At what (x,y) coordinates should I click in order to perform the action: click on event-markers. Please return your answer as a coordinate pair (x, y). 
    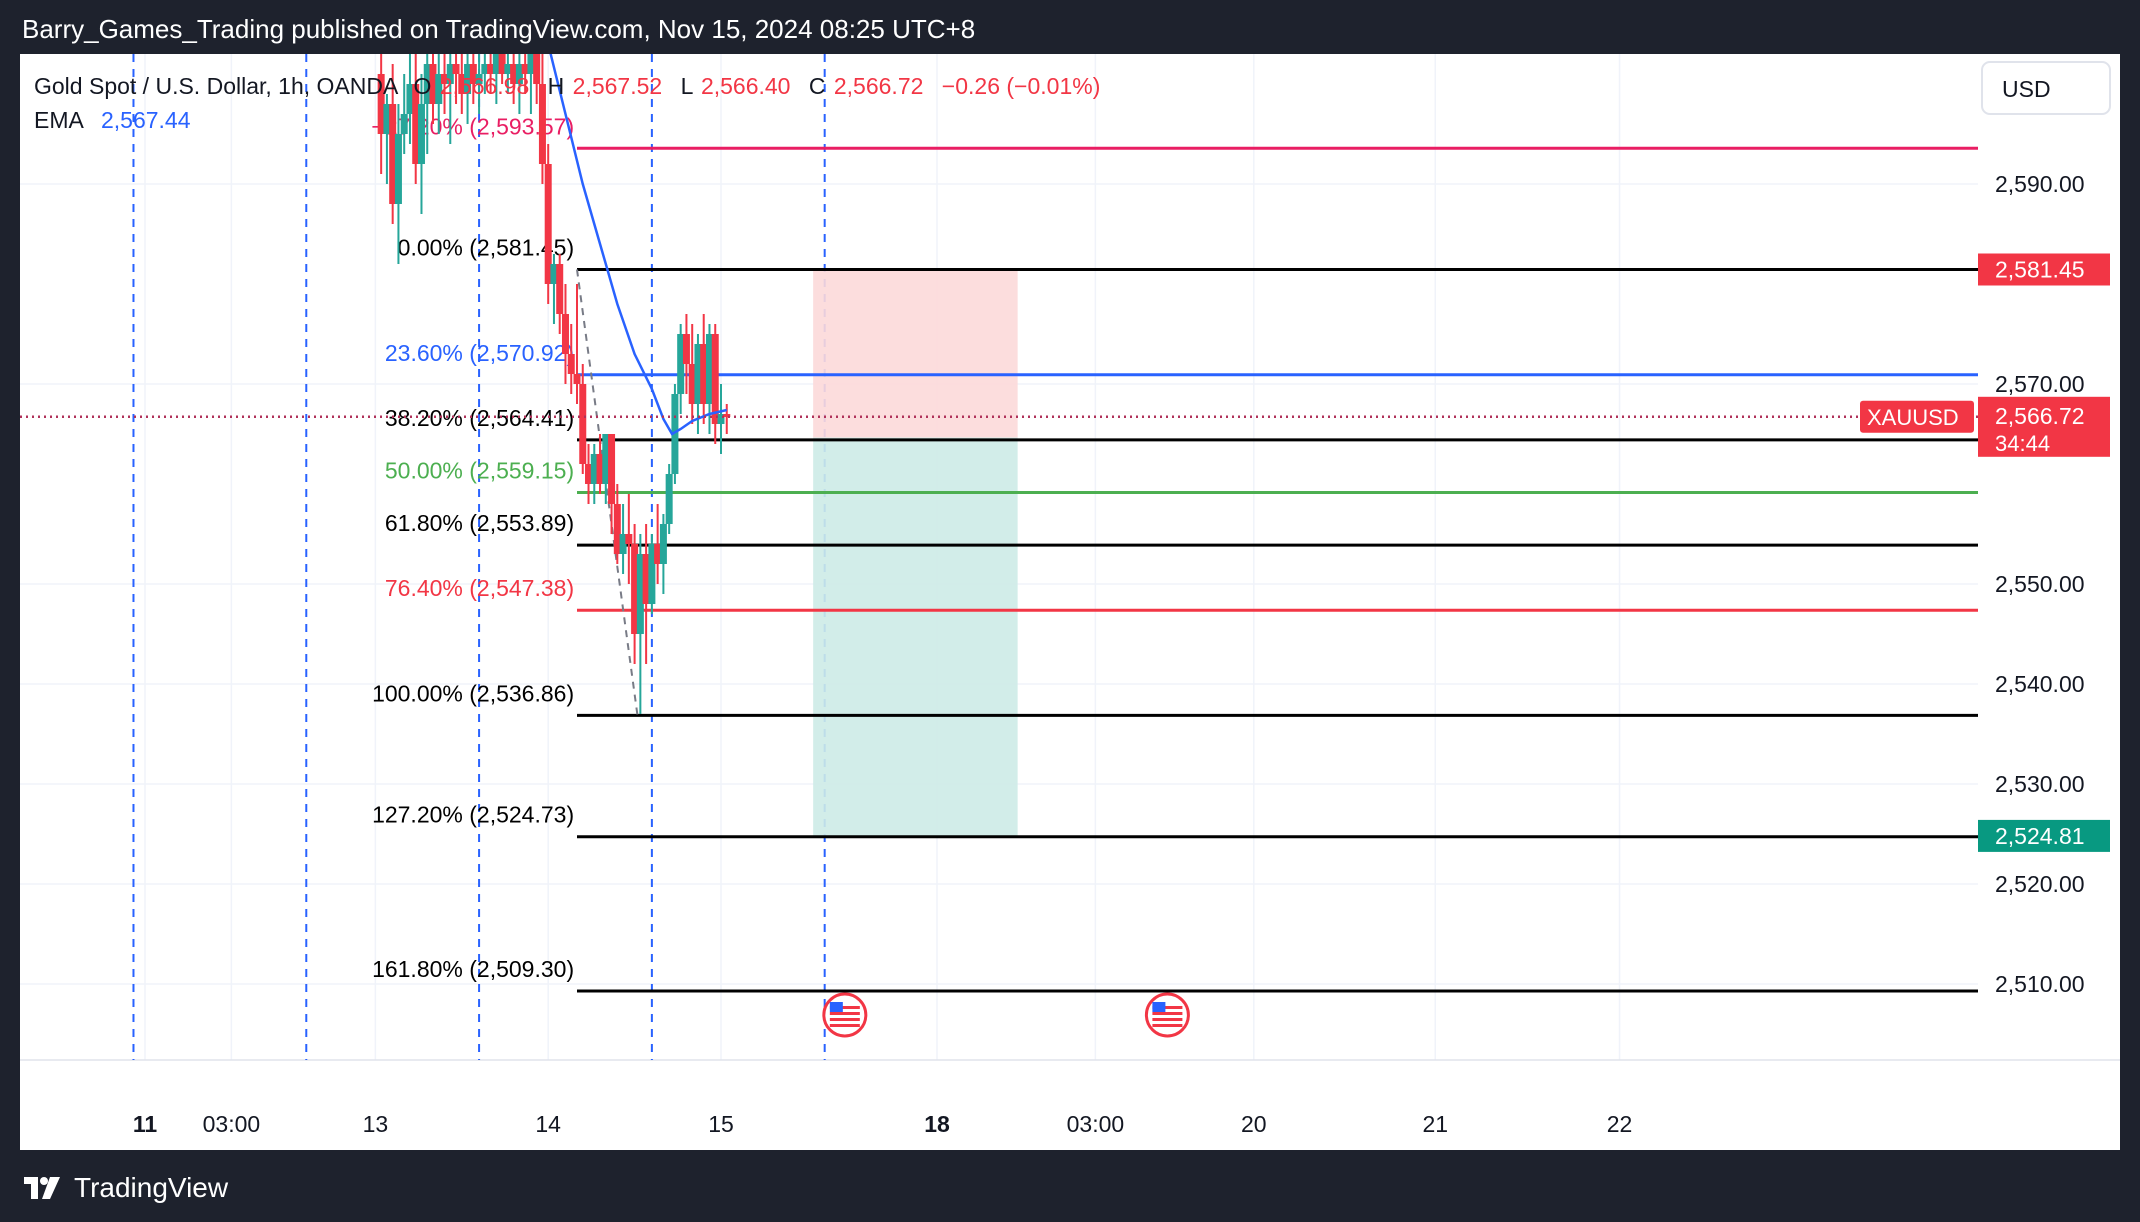
    Looking at the image, I should click on (1006, 1015).